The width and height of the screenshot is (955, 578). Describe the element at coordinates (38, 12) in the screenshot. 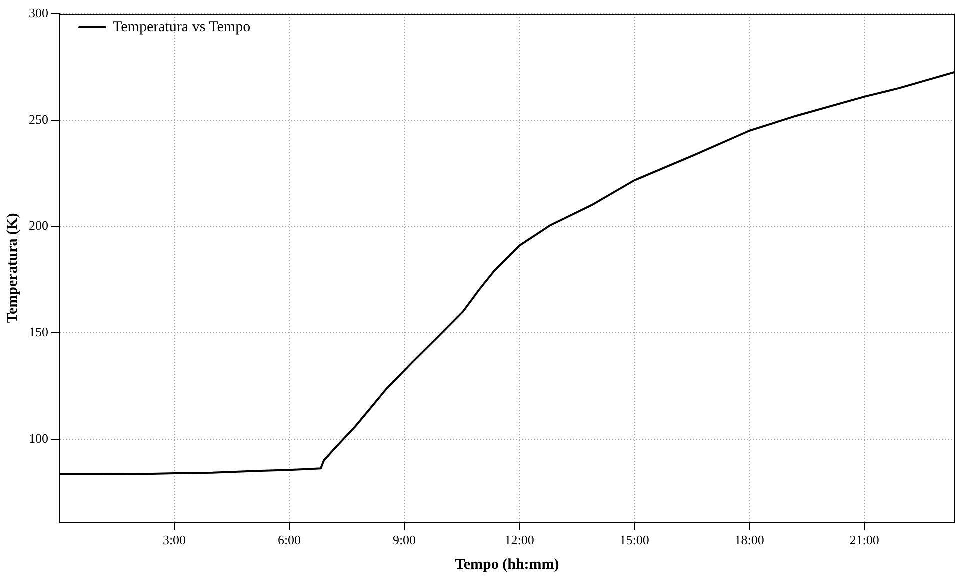

I see `y-tick-label: 300` at that location.